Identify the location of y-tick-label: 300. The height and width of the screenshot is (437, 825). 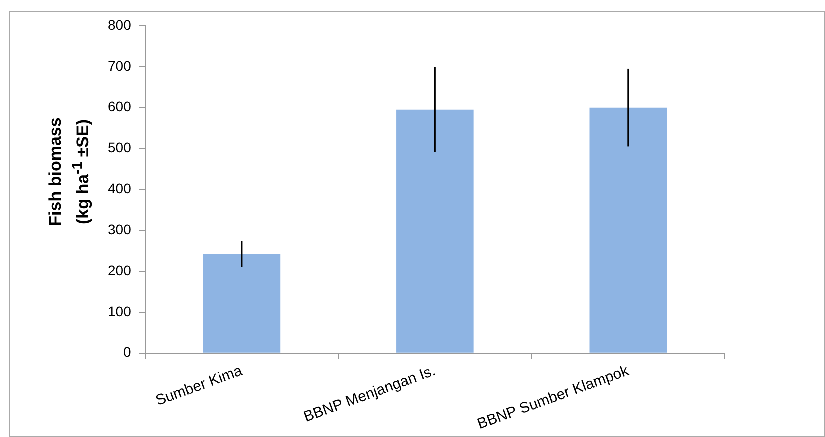
(120, 229).